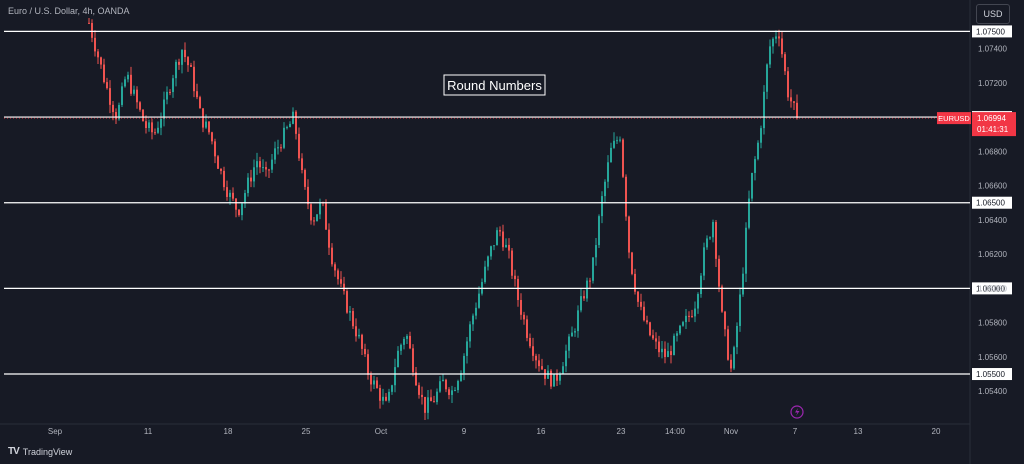  Describe the element at coordinates (992, 83) in the screenshot. I see `y-tick-label: 1.07200` at that location.